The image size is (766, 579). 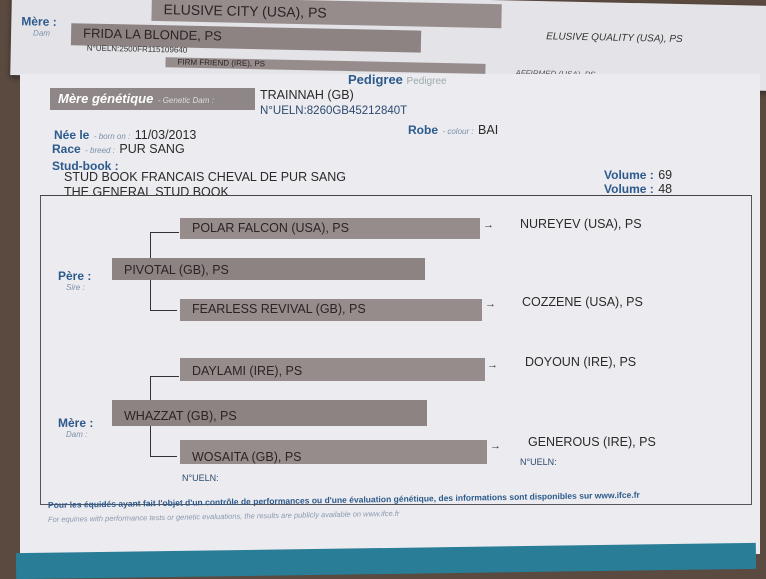 I want to click on label: Mère génétique, so click(x=106, y=98).